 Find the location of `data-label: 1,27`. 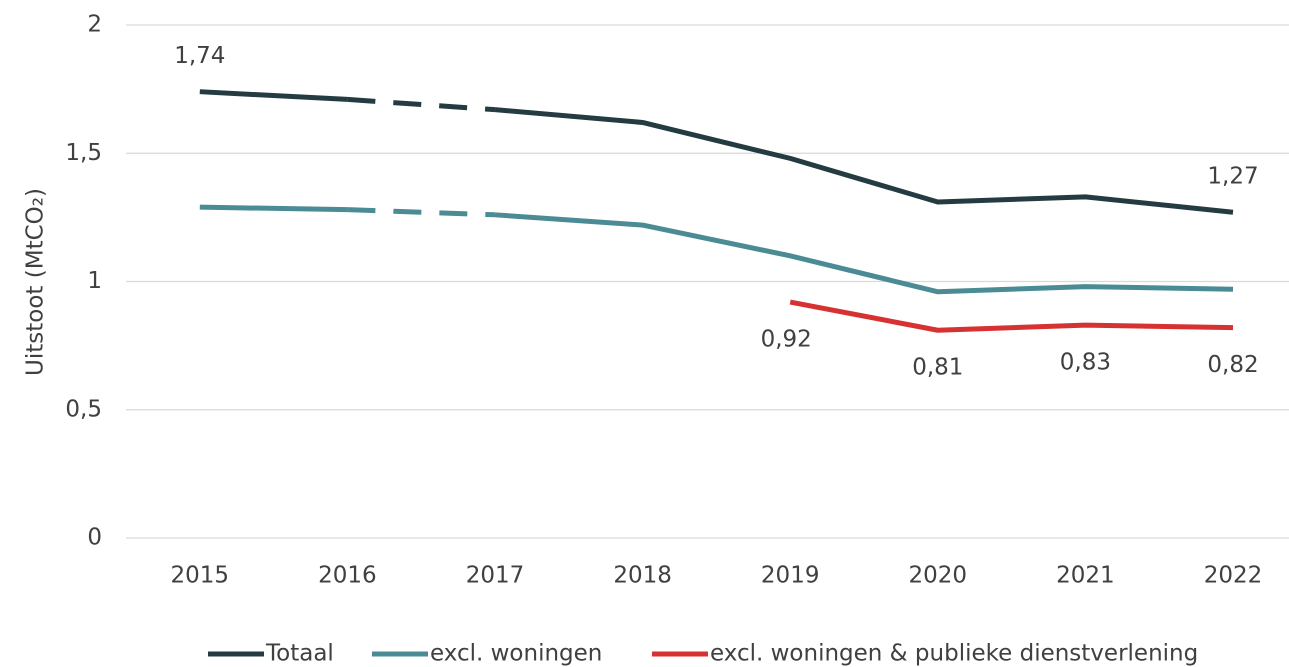

data-label: 1,27 is located at coordinates (1232, 177).